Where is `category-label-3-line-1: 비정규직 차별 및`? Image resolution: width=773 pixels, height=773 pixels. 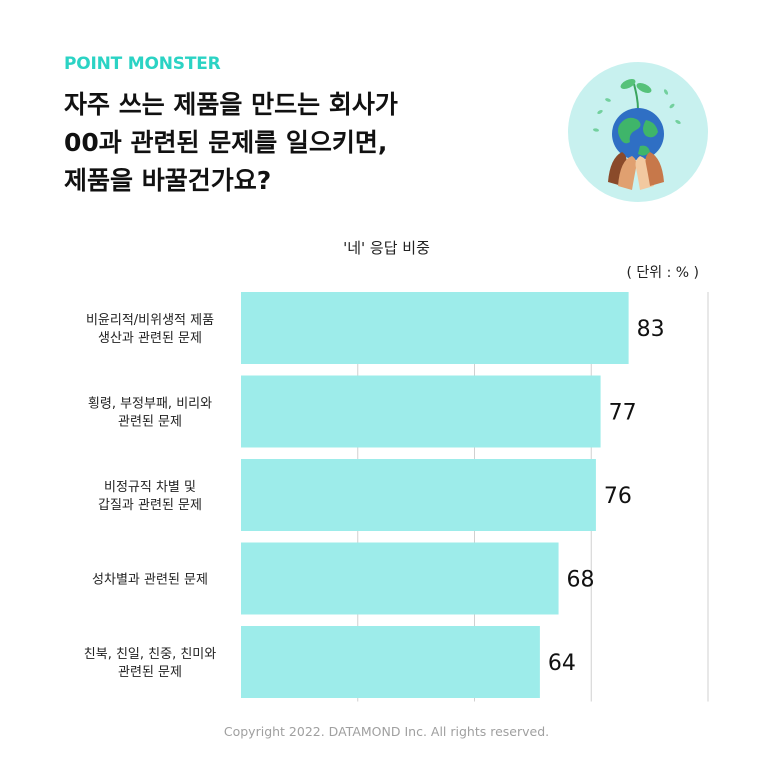
category-label-3-line-1: 비정규직 차별 및 is located at coordinates (150, 487).